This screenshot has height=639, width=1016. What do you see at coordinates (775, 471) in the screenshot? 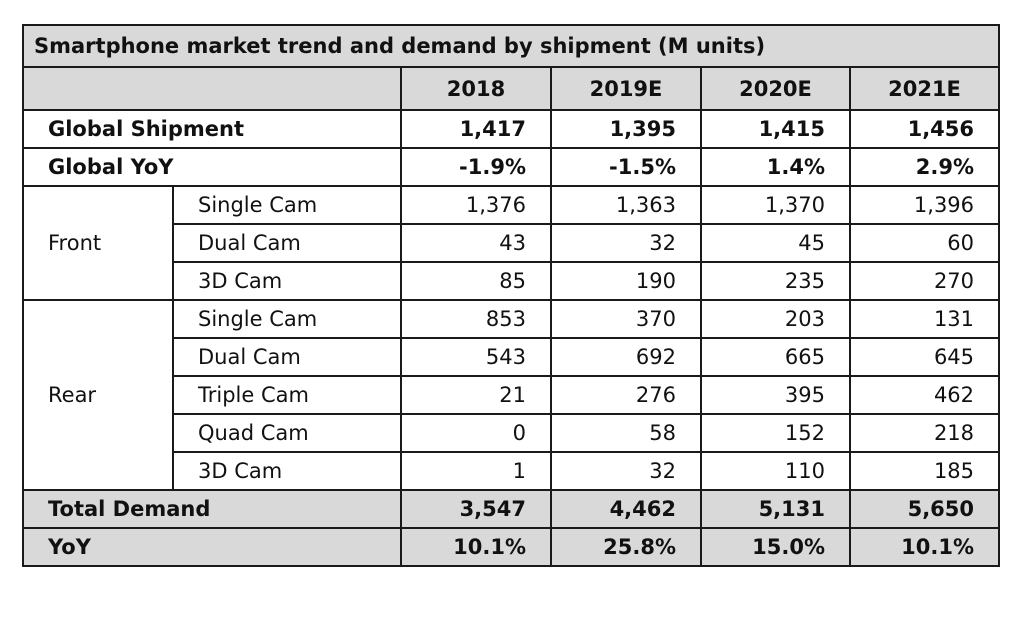
I see `table-cell: 110` at bounding box center [775, 471].